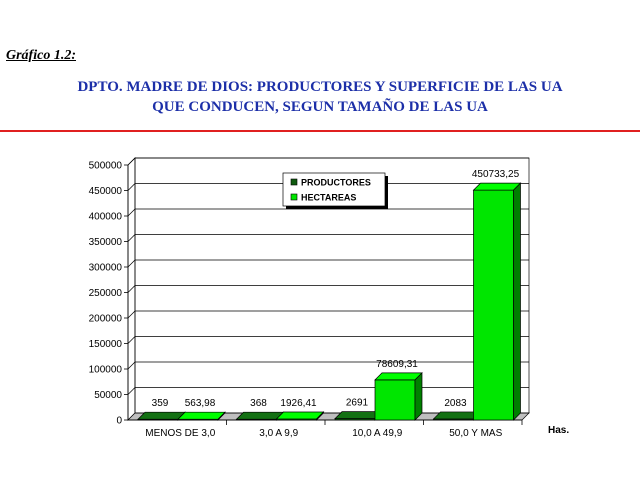  Describe the element at coordinates (320, 131) in the screenshot. I see `title-divider` at that location.